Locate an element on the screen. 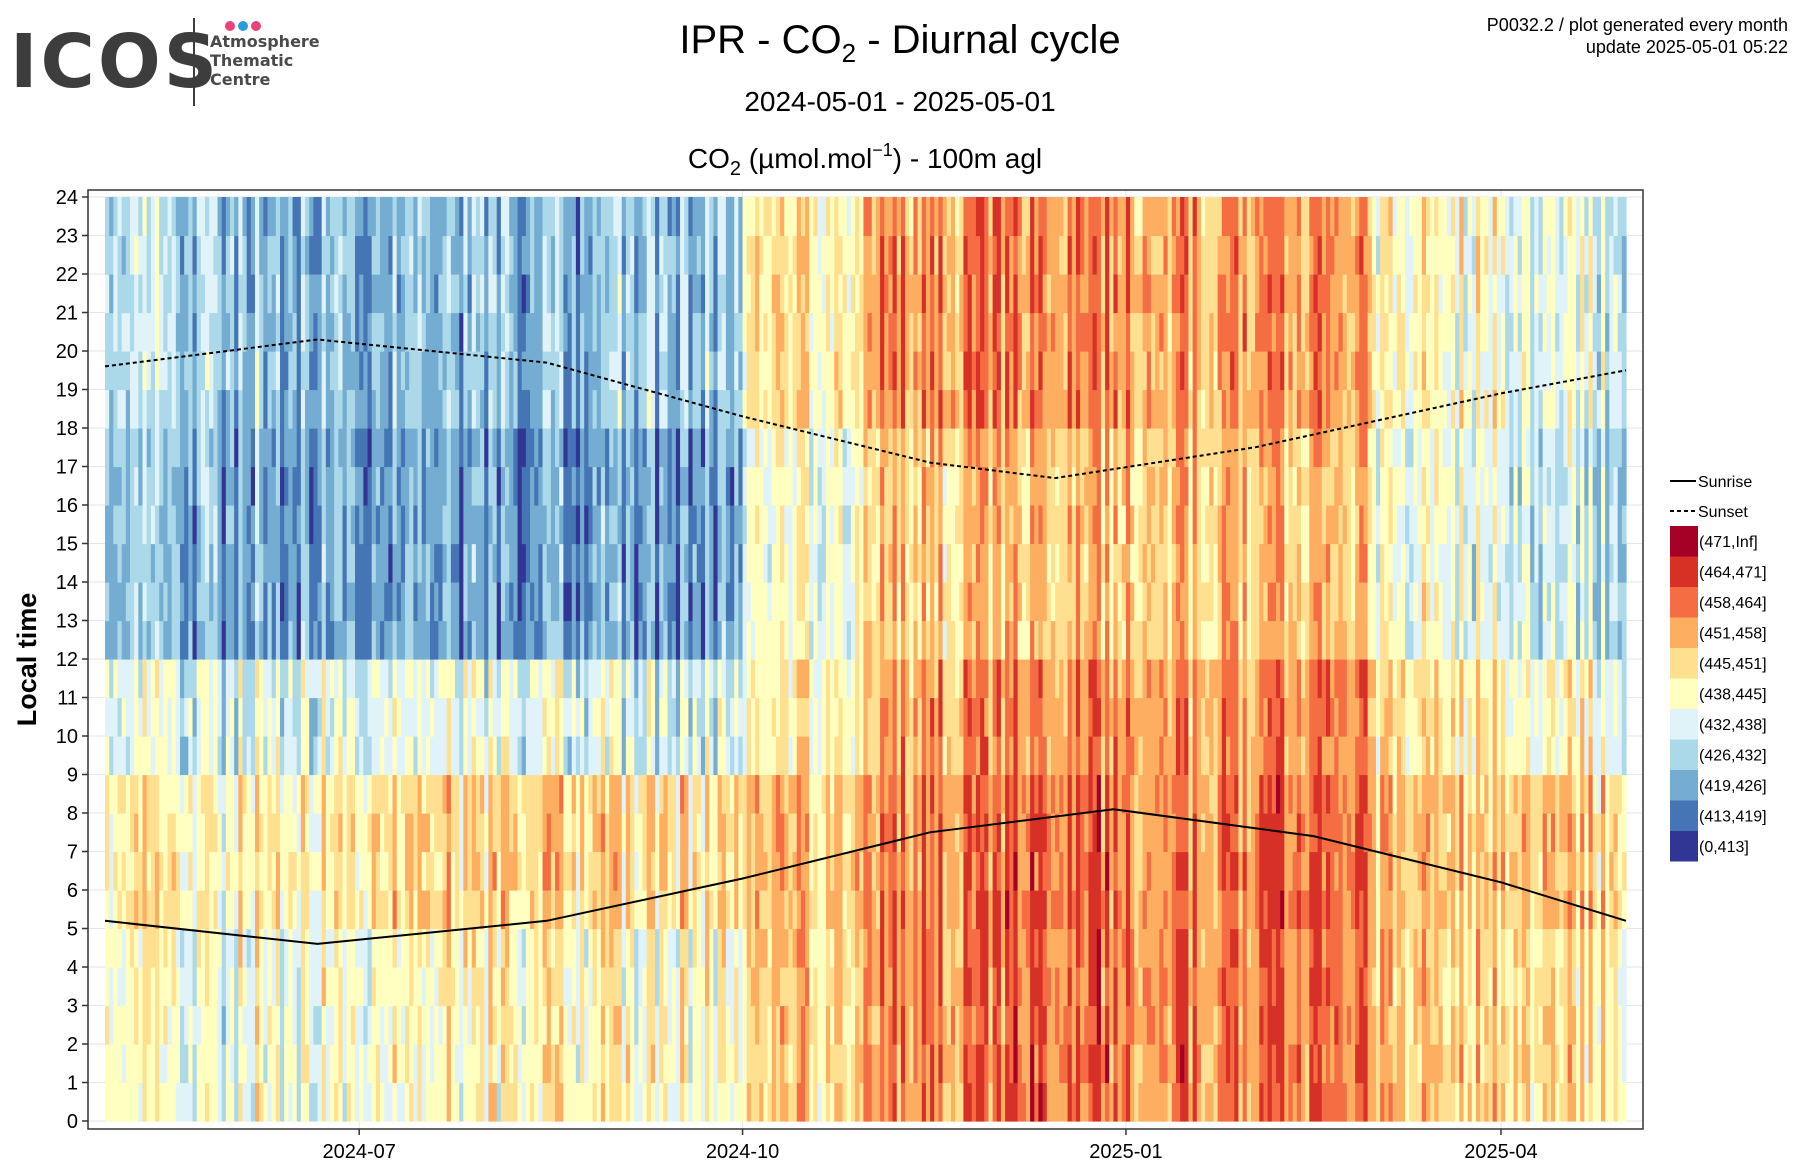 The height and width of the screenshot is (1170, 1800). plot-title-superscript: −1 is located at coordinates (882, 150).